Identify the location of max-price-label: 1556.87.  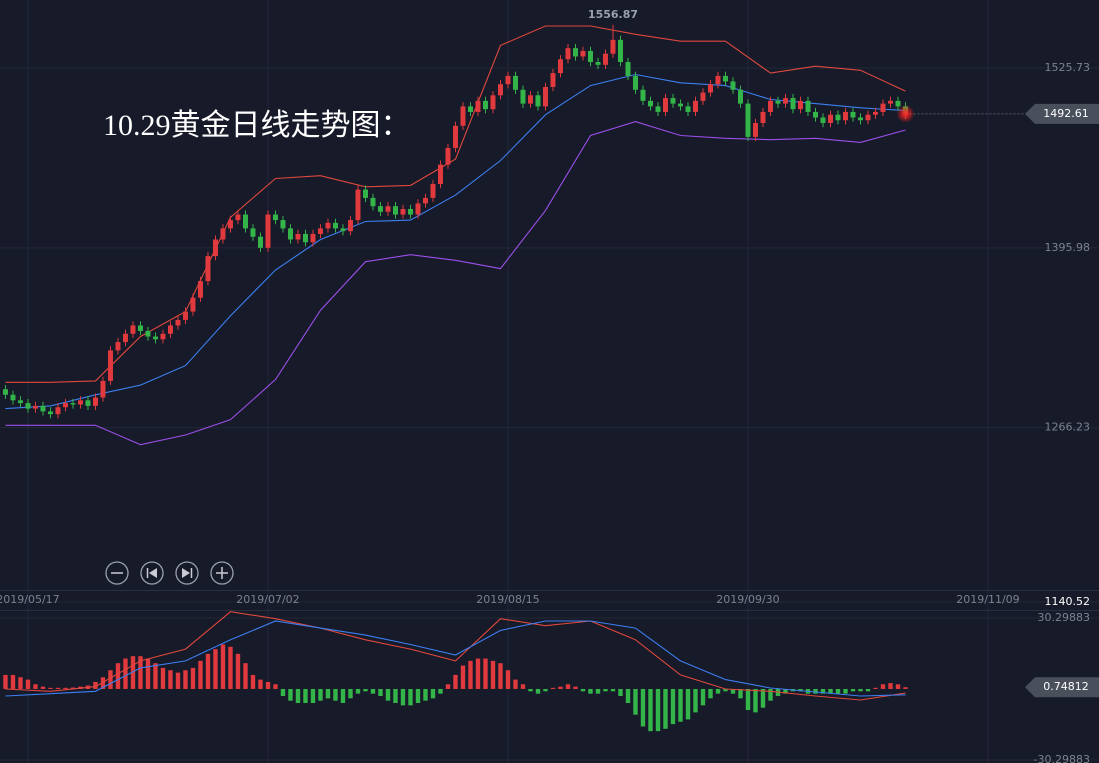
(613, 14).